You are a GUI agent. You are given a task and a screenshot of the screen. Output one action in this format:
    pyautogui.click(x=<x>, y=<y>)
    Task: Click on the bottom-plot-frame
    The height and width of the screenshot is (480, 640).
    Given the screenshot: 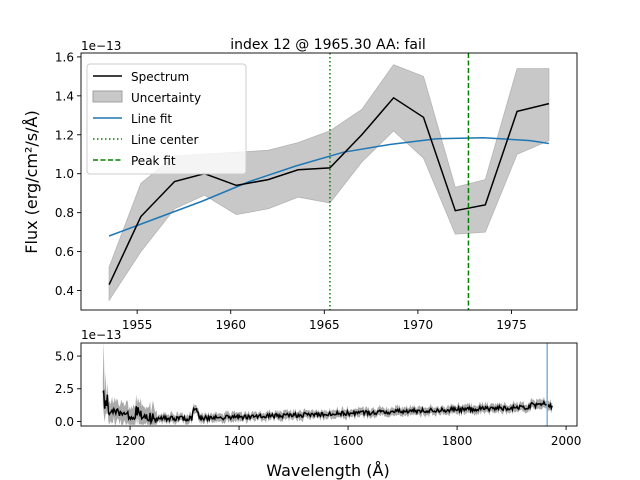 What is the action you would take?
    pyautogui.click(x=329, y=384)
    